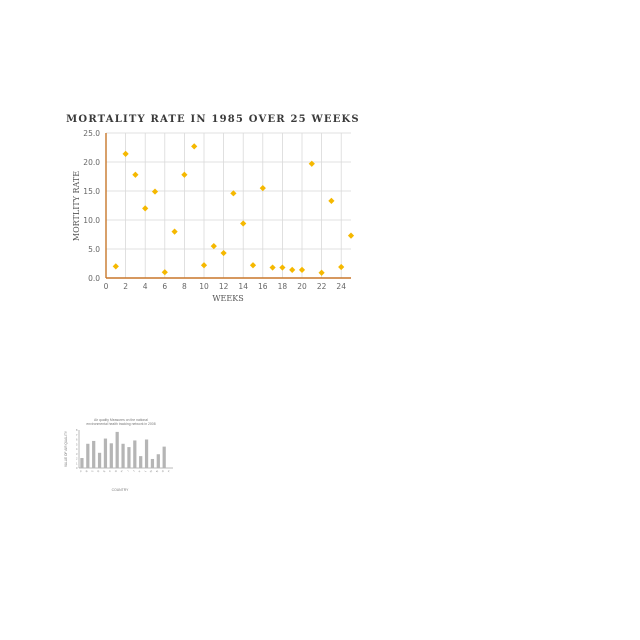 The image size is (640, 640). What do you see at coordinates (184, 286) in the screenshot?
I see `x-tick-label: 8` at bounding box center [184, 286].